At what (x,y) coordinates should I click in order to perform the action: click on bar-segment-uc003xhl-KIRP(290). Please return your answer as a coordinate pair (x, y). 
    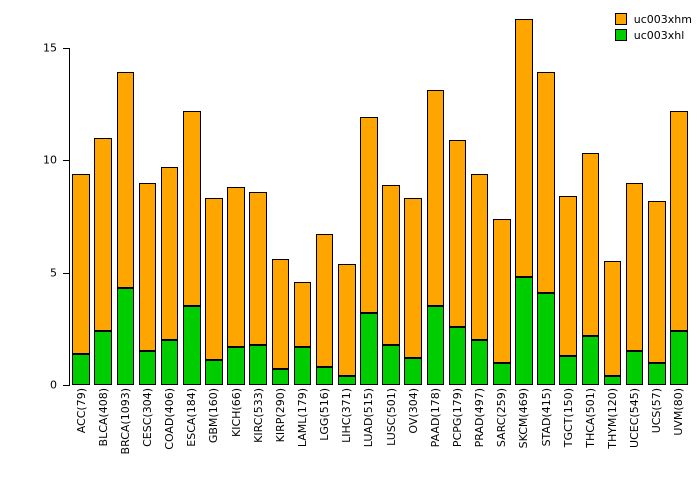
    Looking at the image, I should click on (280, 377).